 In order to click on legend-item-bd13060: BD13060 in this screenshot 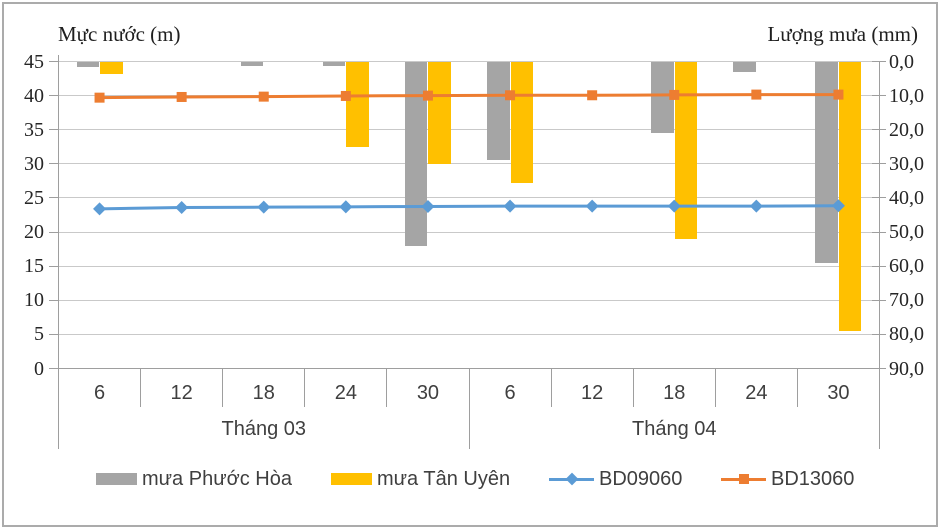, I will do `click(787, 479)`.